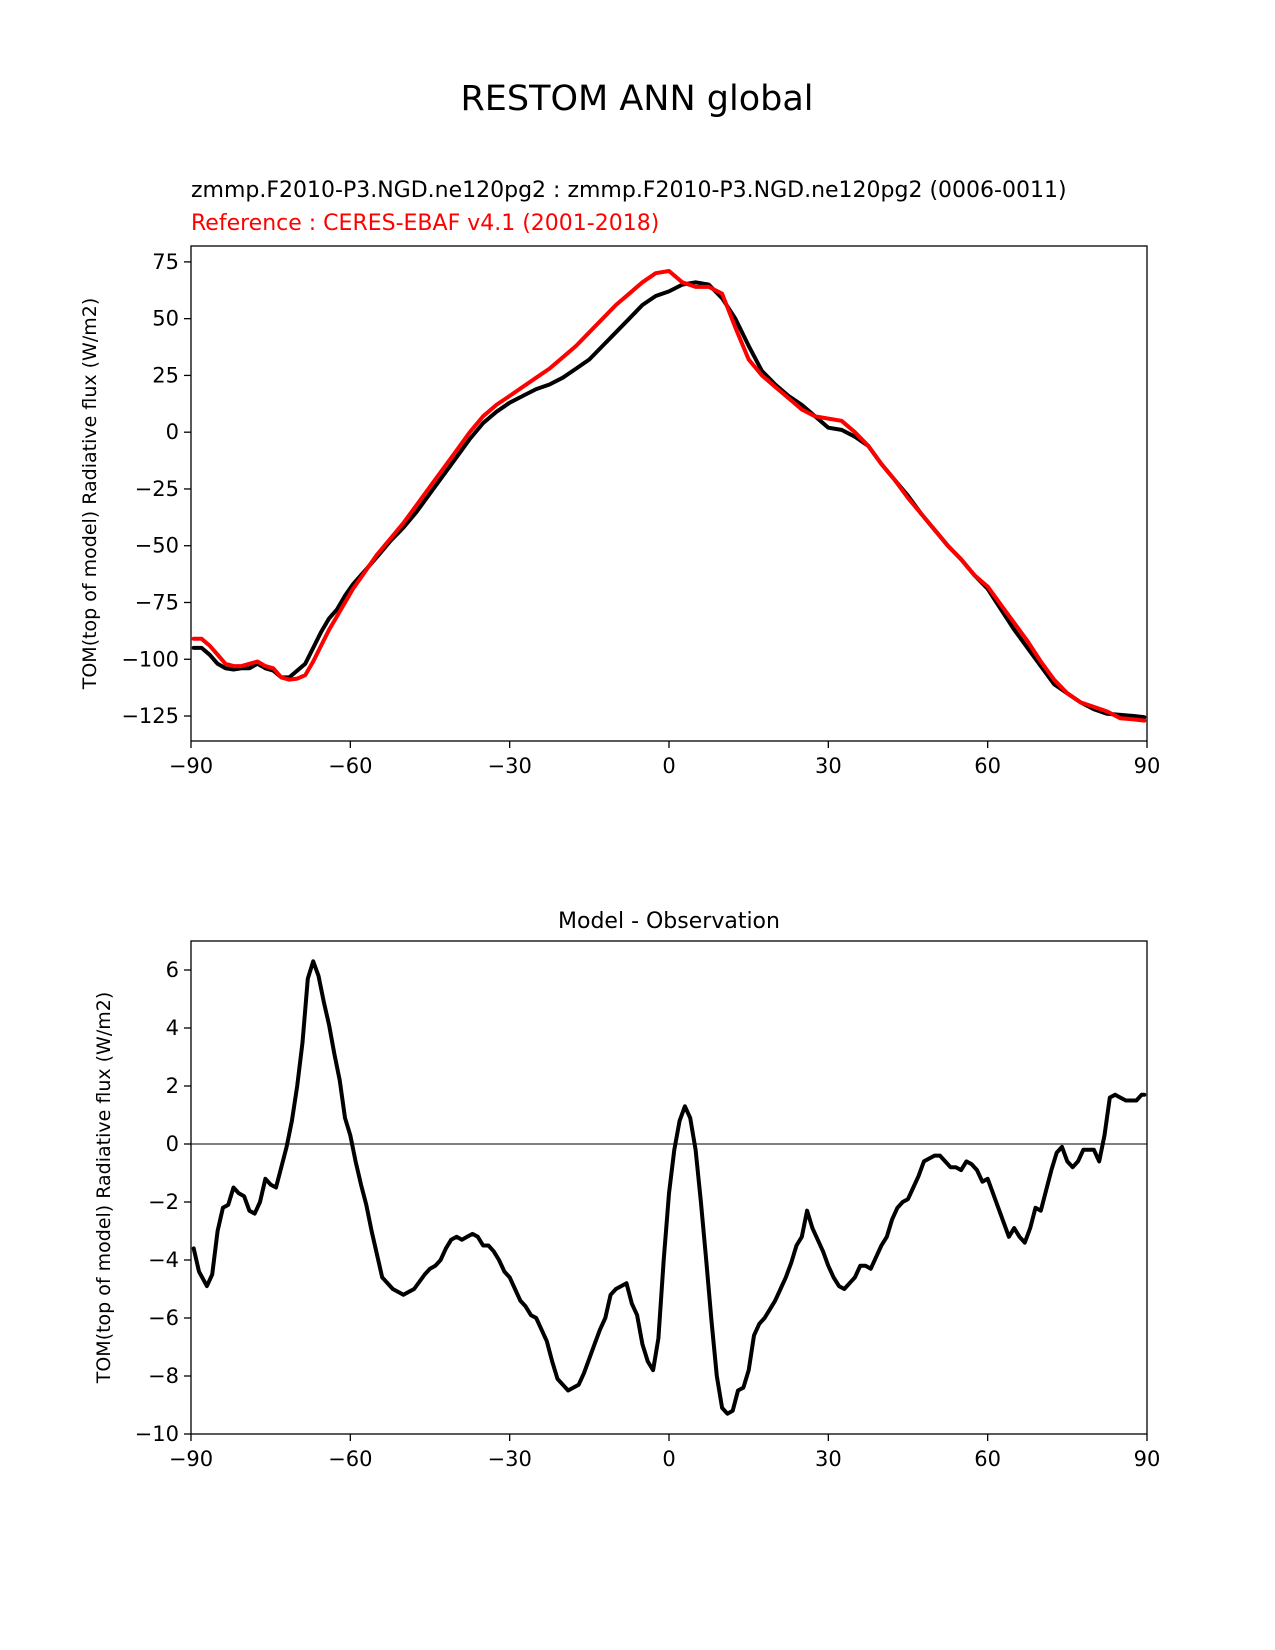 The image size is (1275, 1650). Describe the element at coordinates (1147, 1459) in the screenshot. I see `bottom-x-tick-label: 90` at that location.